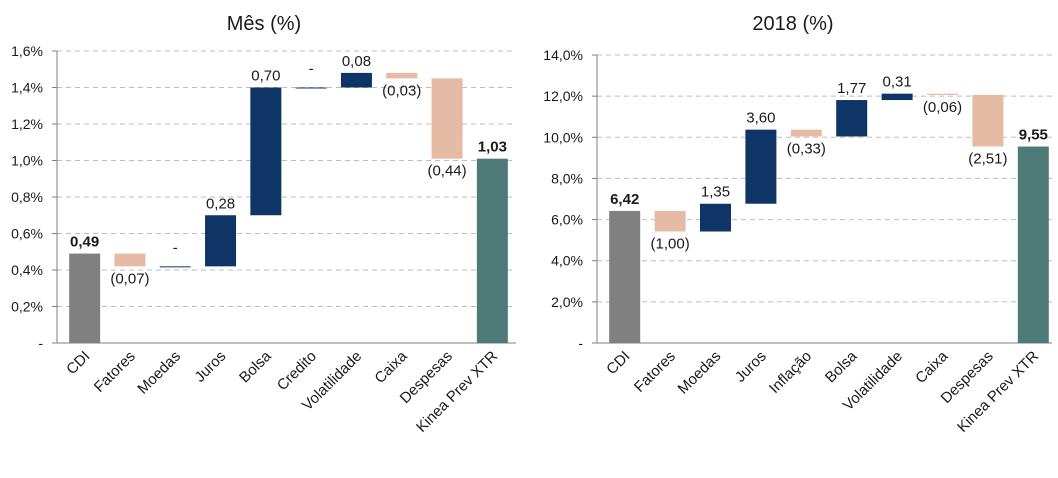 This screenshot has width=1058, height=478. Describe the element at coordinates (563, 55) in the screenshot. I see `year-y-tick-label: 14,0%` at that location.